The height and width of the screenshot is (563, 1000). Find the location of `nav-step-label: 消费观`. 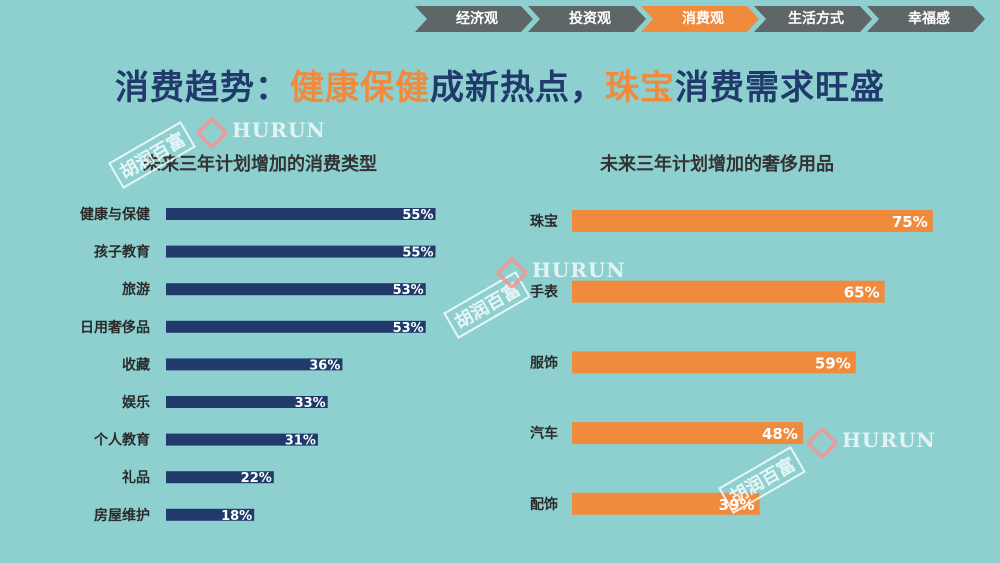

nav-step-label: 消费观 is located at coordinates (703, 19).